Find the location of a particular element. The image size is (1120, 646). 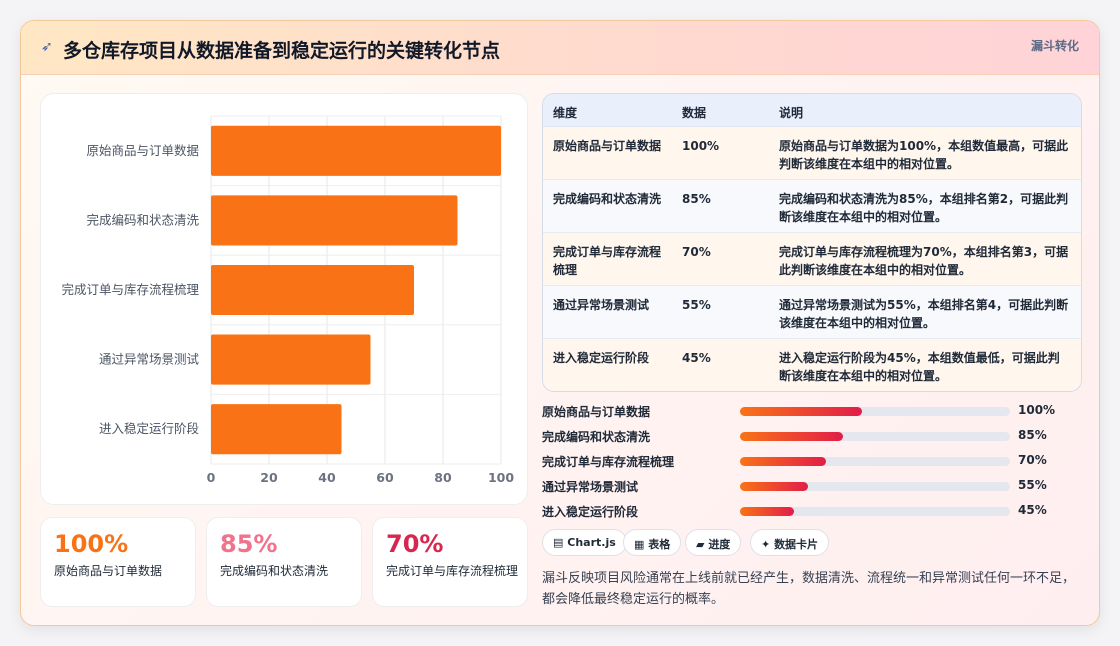

cell-dimension: 完成订单与库存流程梳理 is located at coordinates (607, 261).